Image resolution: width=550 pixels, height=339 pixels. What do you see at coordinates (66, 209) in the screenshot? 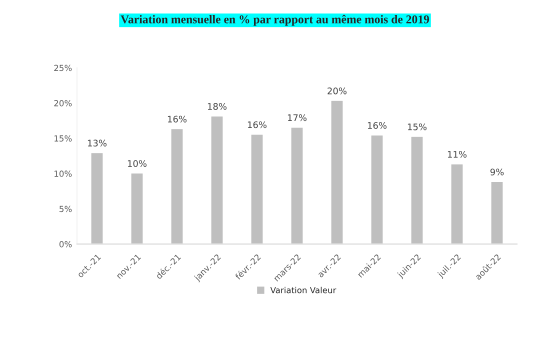
I see `y-tick-label: 5%` at bounding box center [66, 209].